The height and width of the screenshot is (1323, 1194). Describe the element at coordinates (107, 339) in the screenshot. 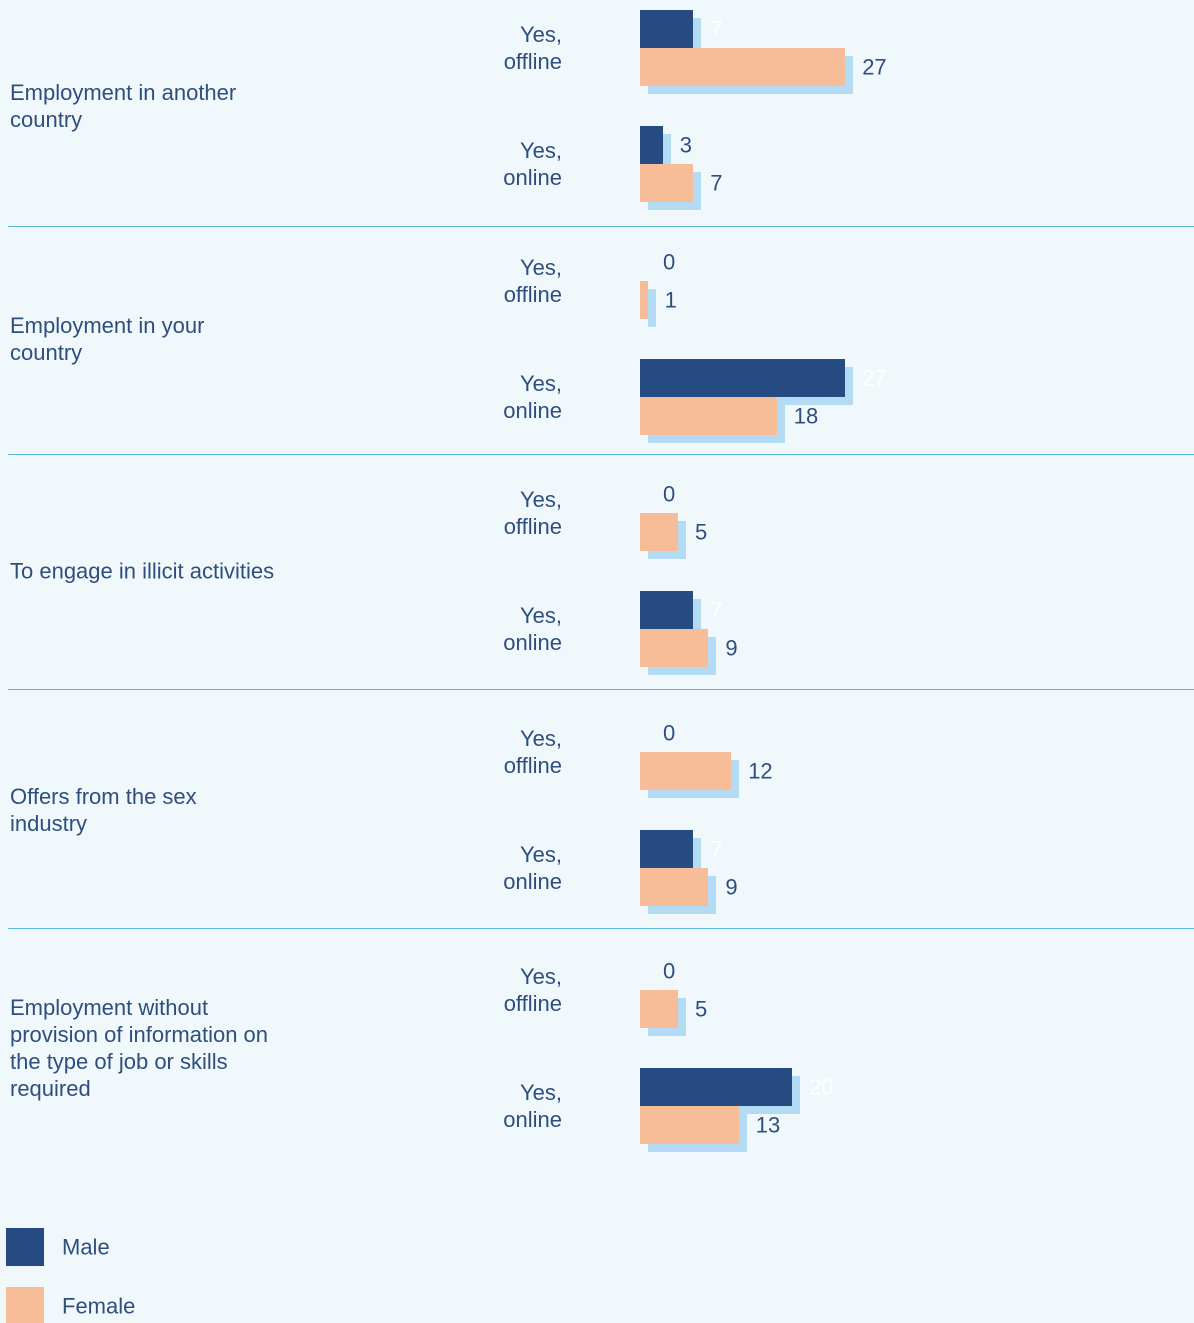

I see `group-label: Employment in your country` at that location.